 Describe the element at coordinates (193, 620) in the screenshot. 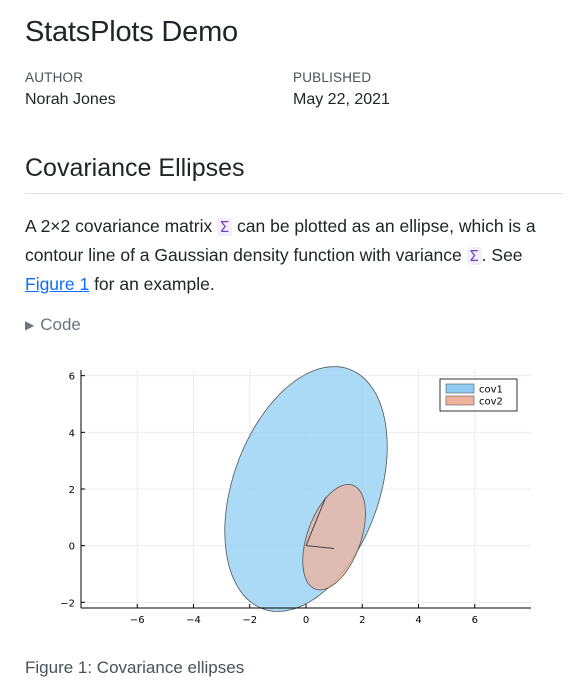

I see `x-tick-label: −4` at that location.